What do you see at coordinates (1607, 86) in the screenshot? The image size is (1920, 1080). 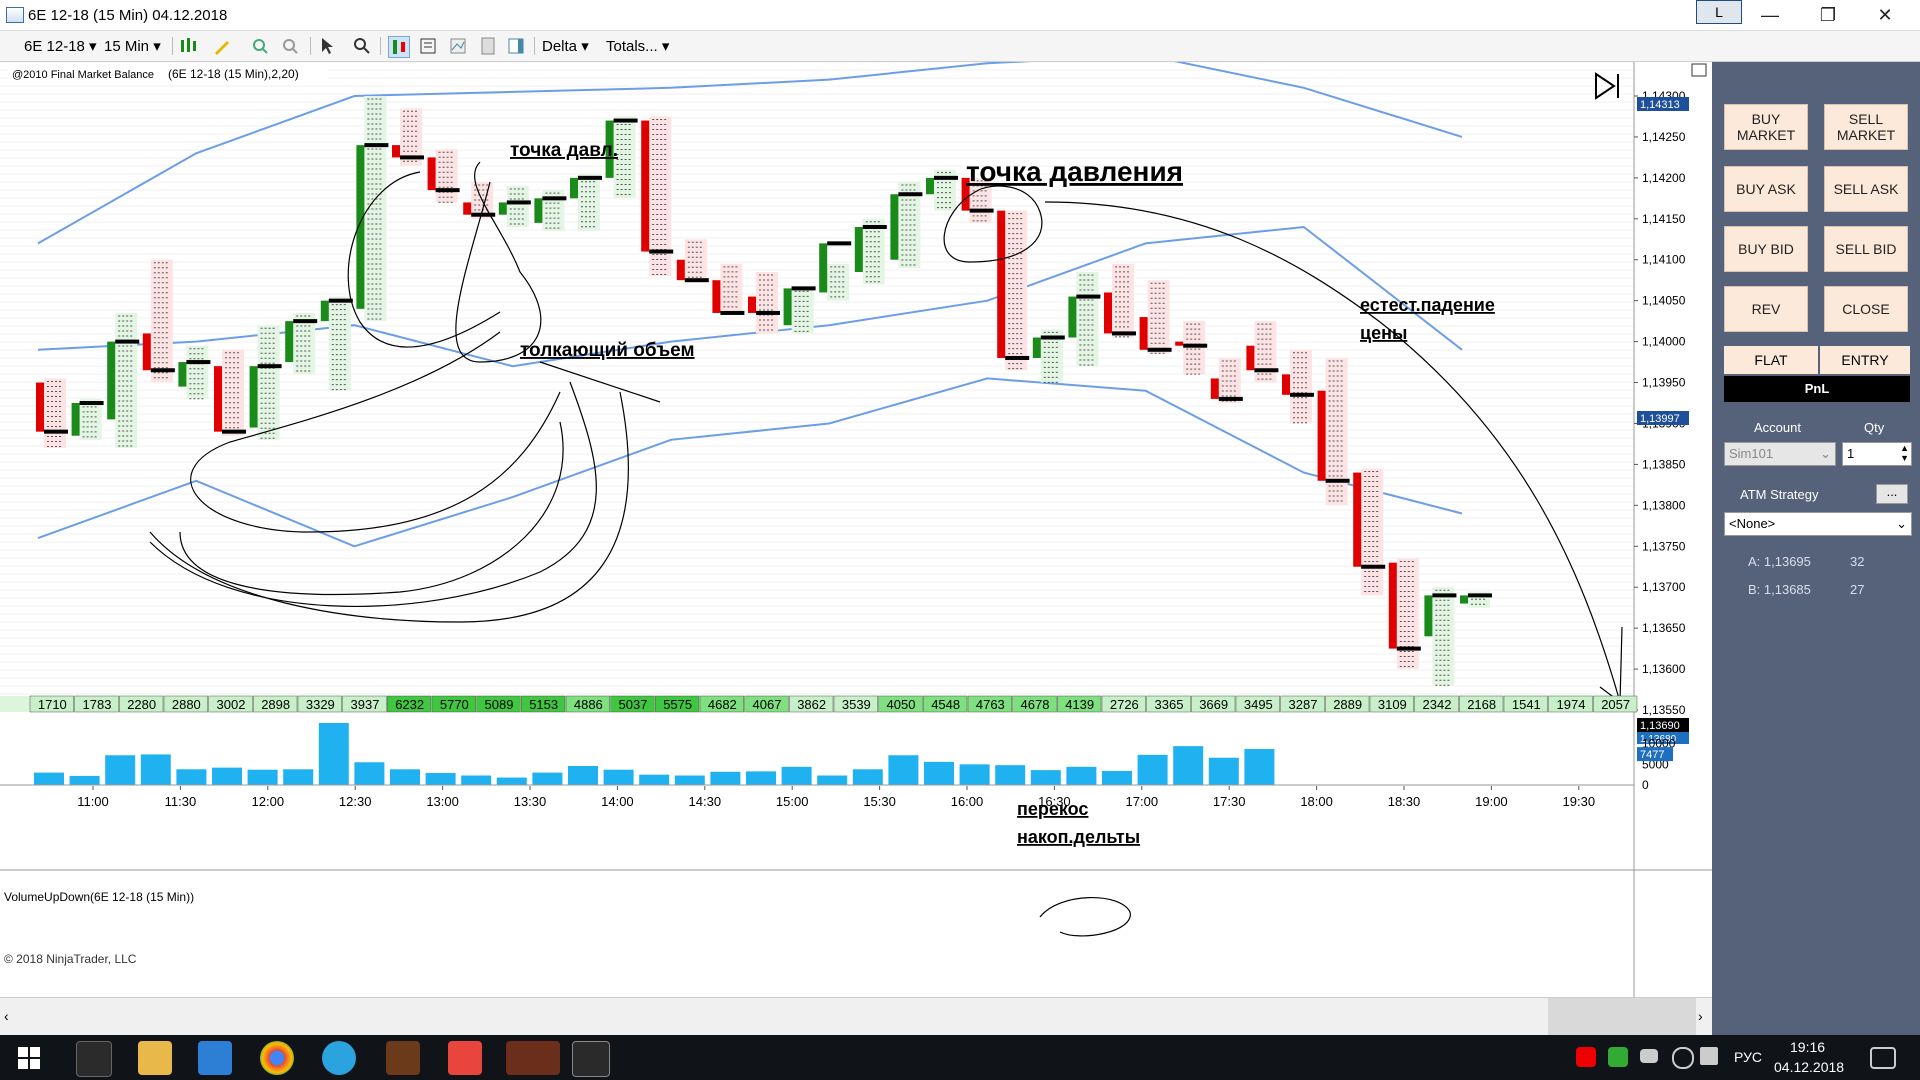 I see `go-to-end-button` at bounding box center [1607, 86].